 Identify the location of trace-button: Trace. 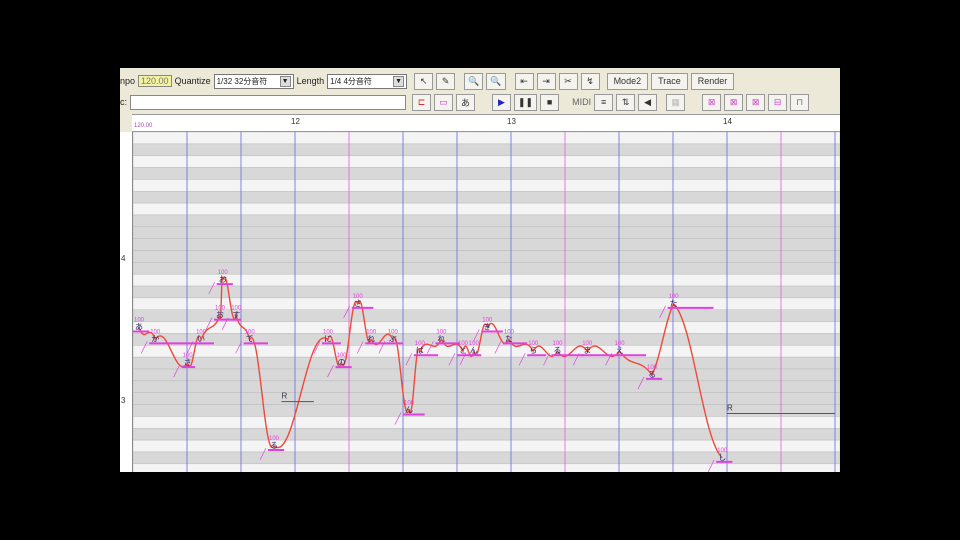
(669, 81).